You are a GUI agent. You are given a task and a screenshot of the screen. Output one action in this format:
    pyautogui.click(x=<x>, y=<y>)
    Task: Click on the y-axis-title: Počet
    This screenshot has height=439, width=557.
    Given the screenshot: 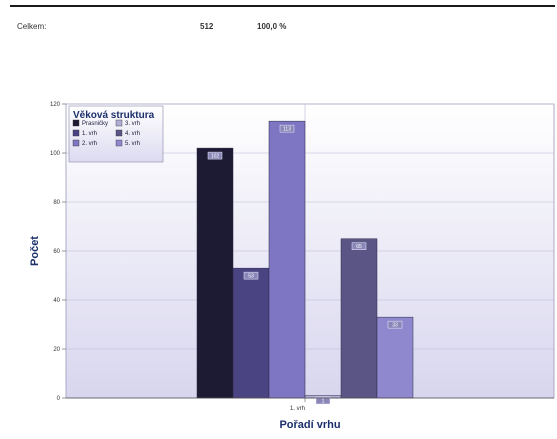 What is the action you would take?
    pyautogui.click(x=35, y=251)
    